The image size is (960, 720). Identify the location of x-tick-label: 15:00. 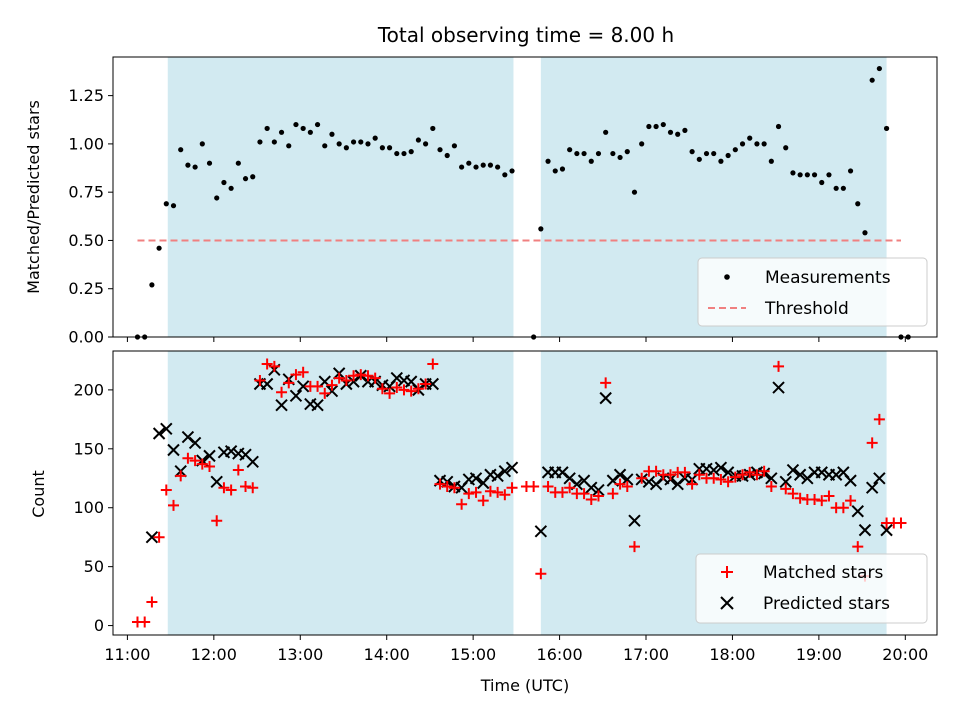
(473, 654).